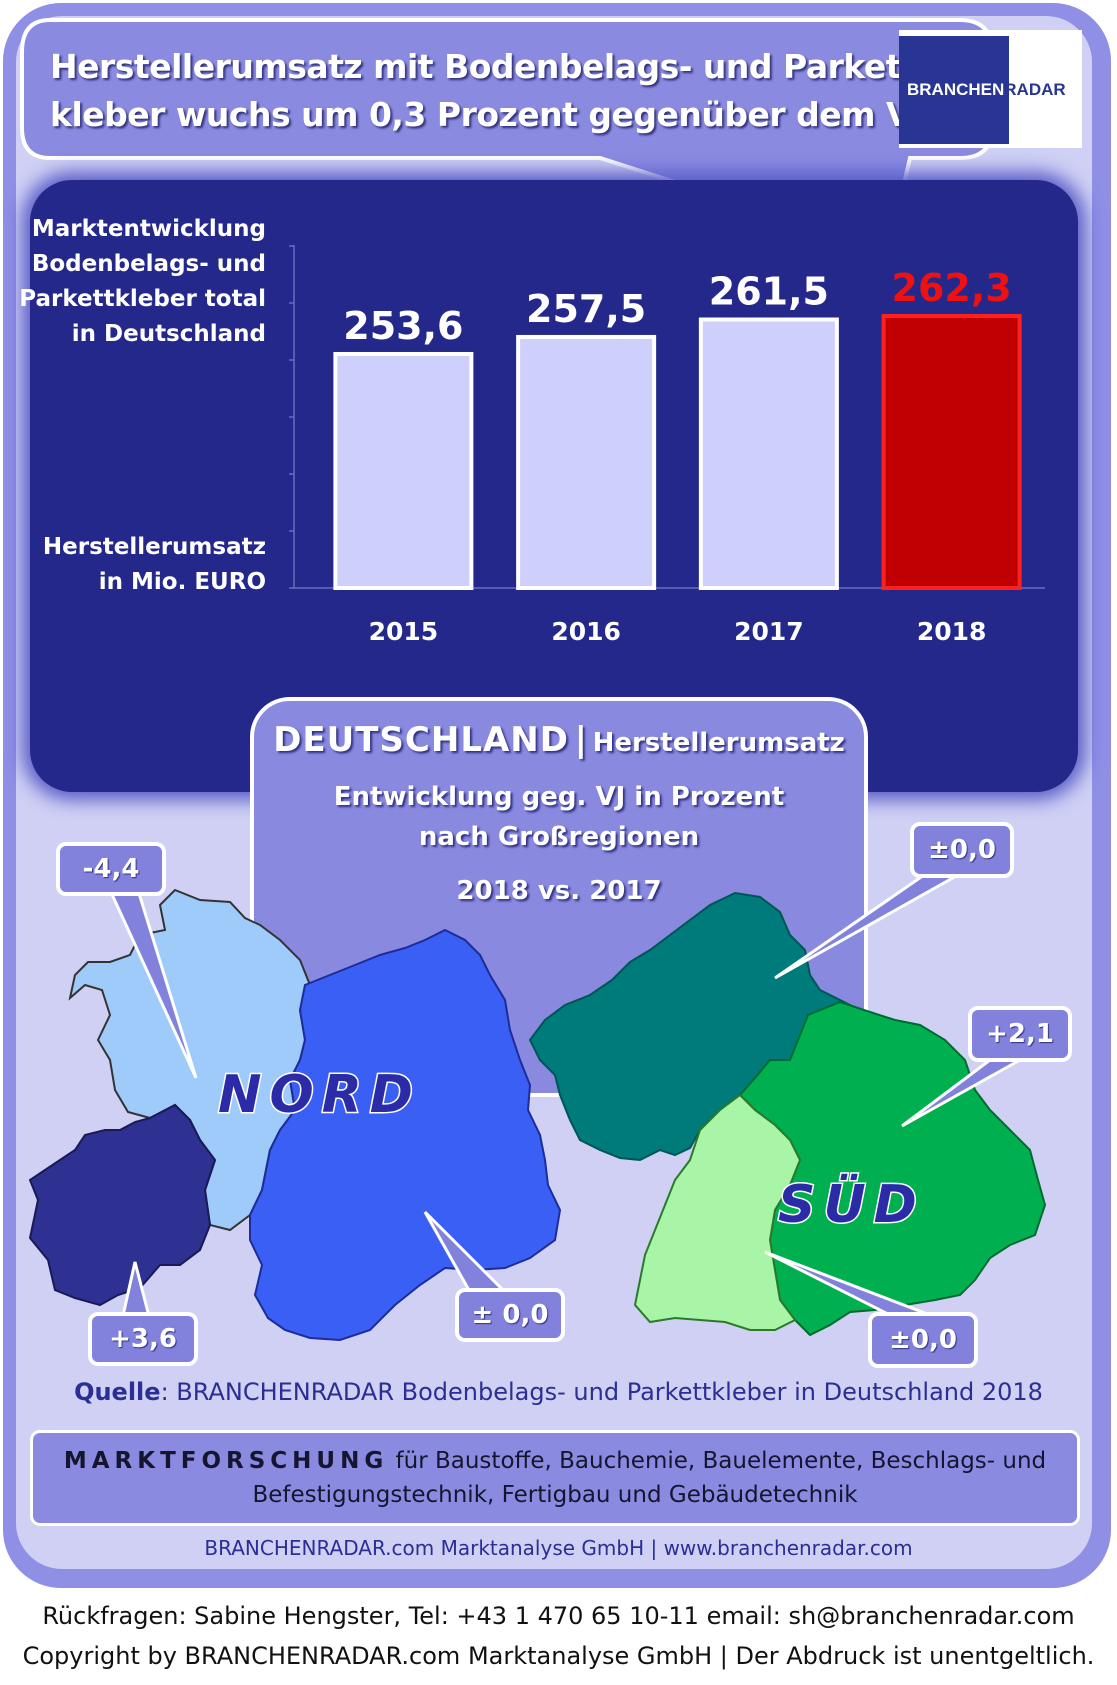  I want to click on source-label: Quelle, so click(117, 1392).